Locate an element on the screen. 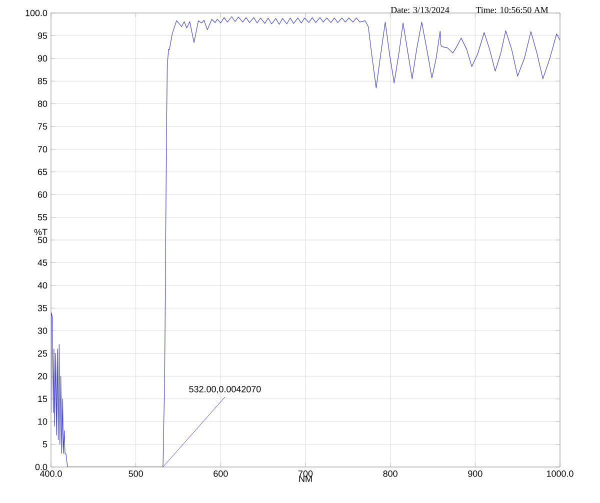  y-tick-label: 75 is located at coordinates (43, 126).